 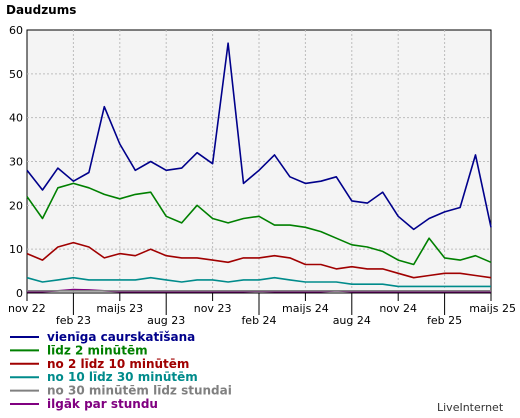 I want to click on legend-label: no 10 līdz 30 minūtēm, so click(x=122, y=377).